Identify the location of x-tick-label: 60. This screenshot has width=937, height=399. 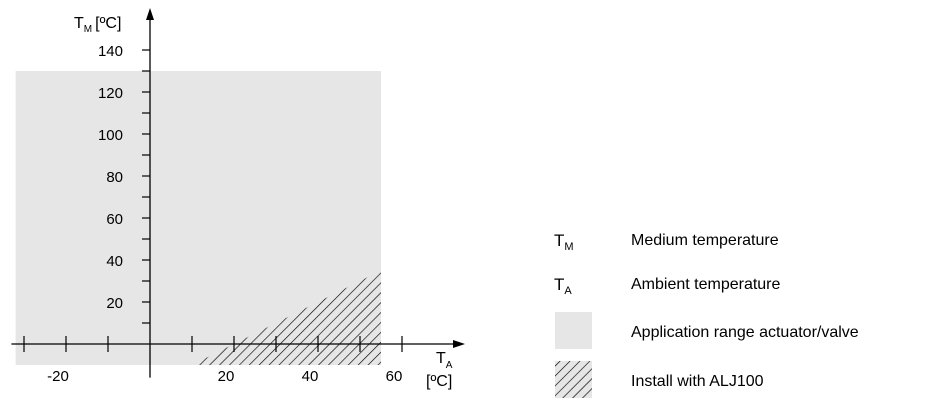
(394, 376).